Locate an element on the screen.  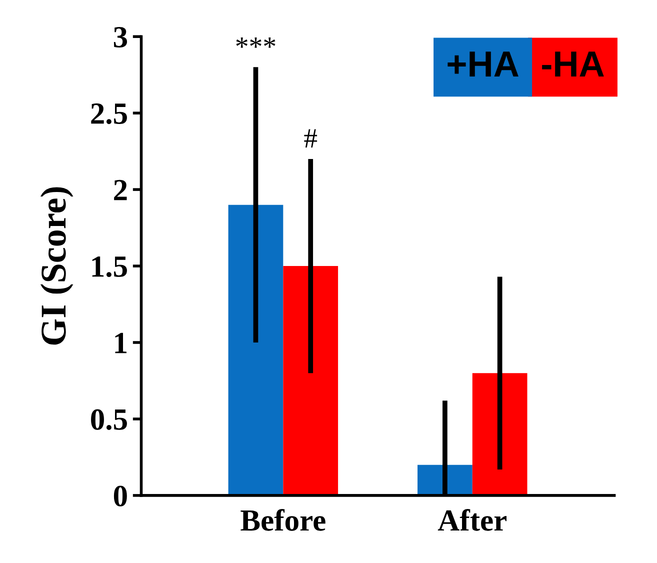
y-tick-label: 1 is located at coordinates (120, 343).